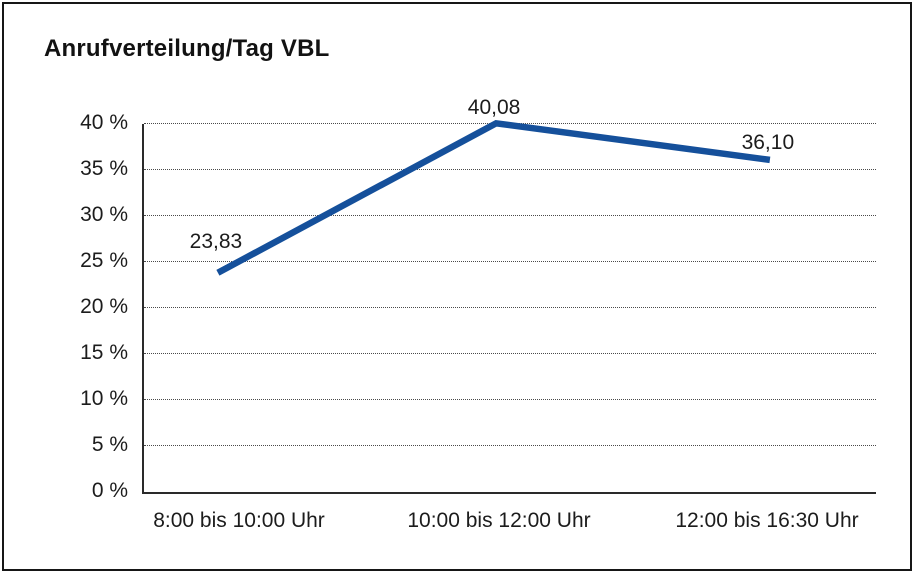 This screenshot has height=576, width=915. Describe the element at coordinates (510, 169) in the screenshot. I see `gridline-35pct` at that location.